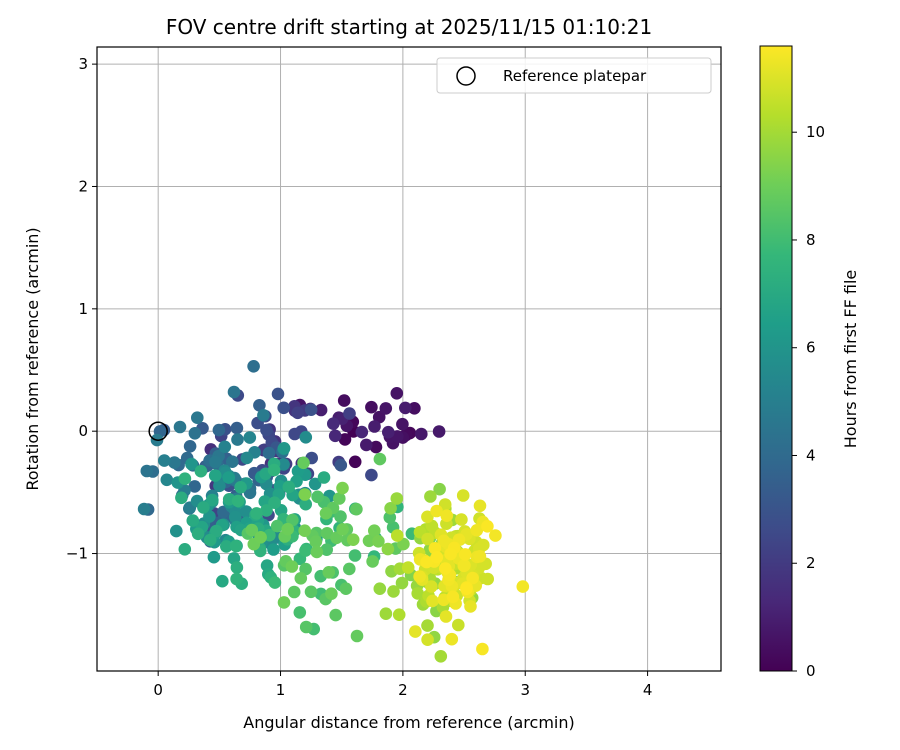 This screenshot has width=900, height=750. I want to click on y-axis-ticks: −1 0 1 2 3, so click(81, 309).